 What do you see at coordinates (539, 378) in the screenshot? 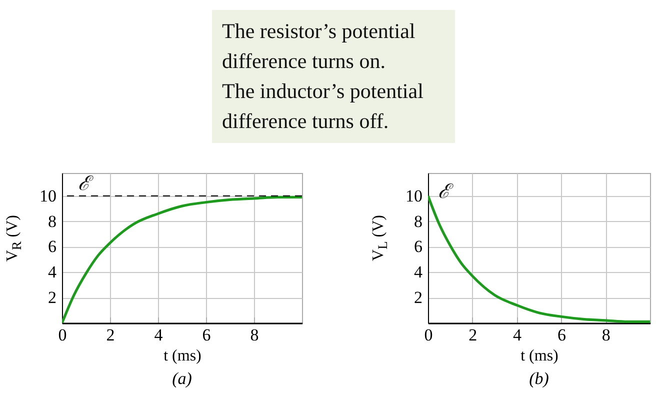
I see `text: (b)` at bounding box center [539, 378].